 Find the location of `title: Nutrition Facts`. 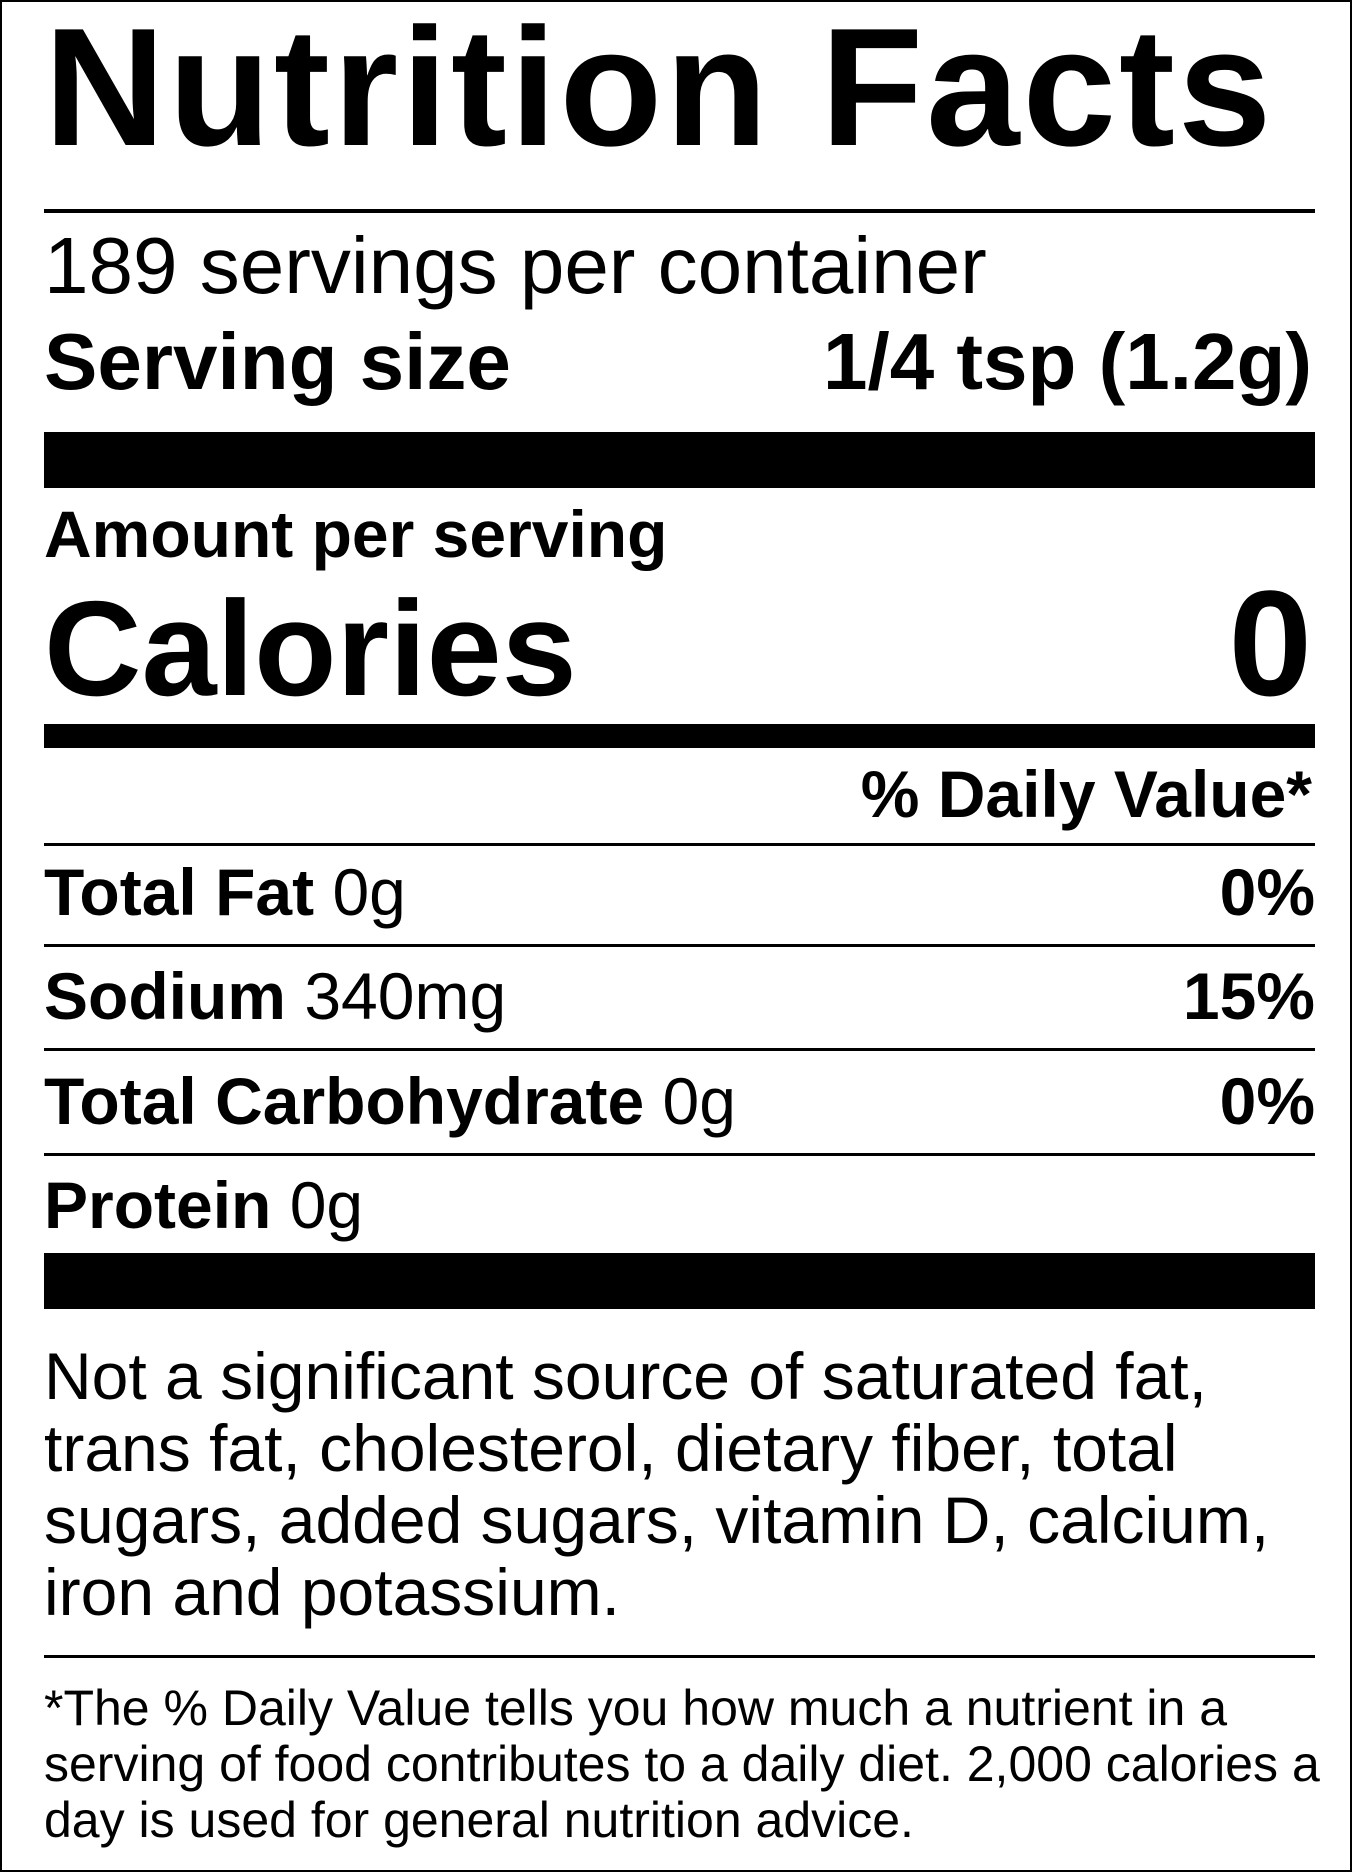

title: Nutrition Facts is located at coordinates (659, 90).